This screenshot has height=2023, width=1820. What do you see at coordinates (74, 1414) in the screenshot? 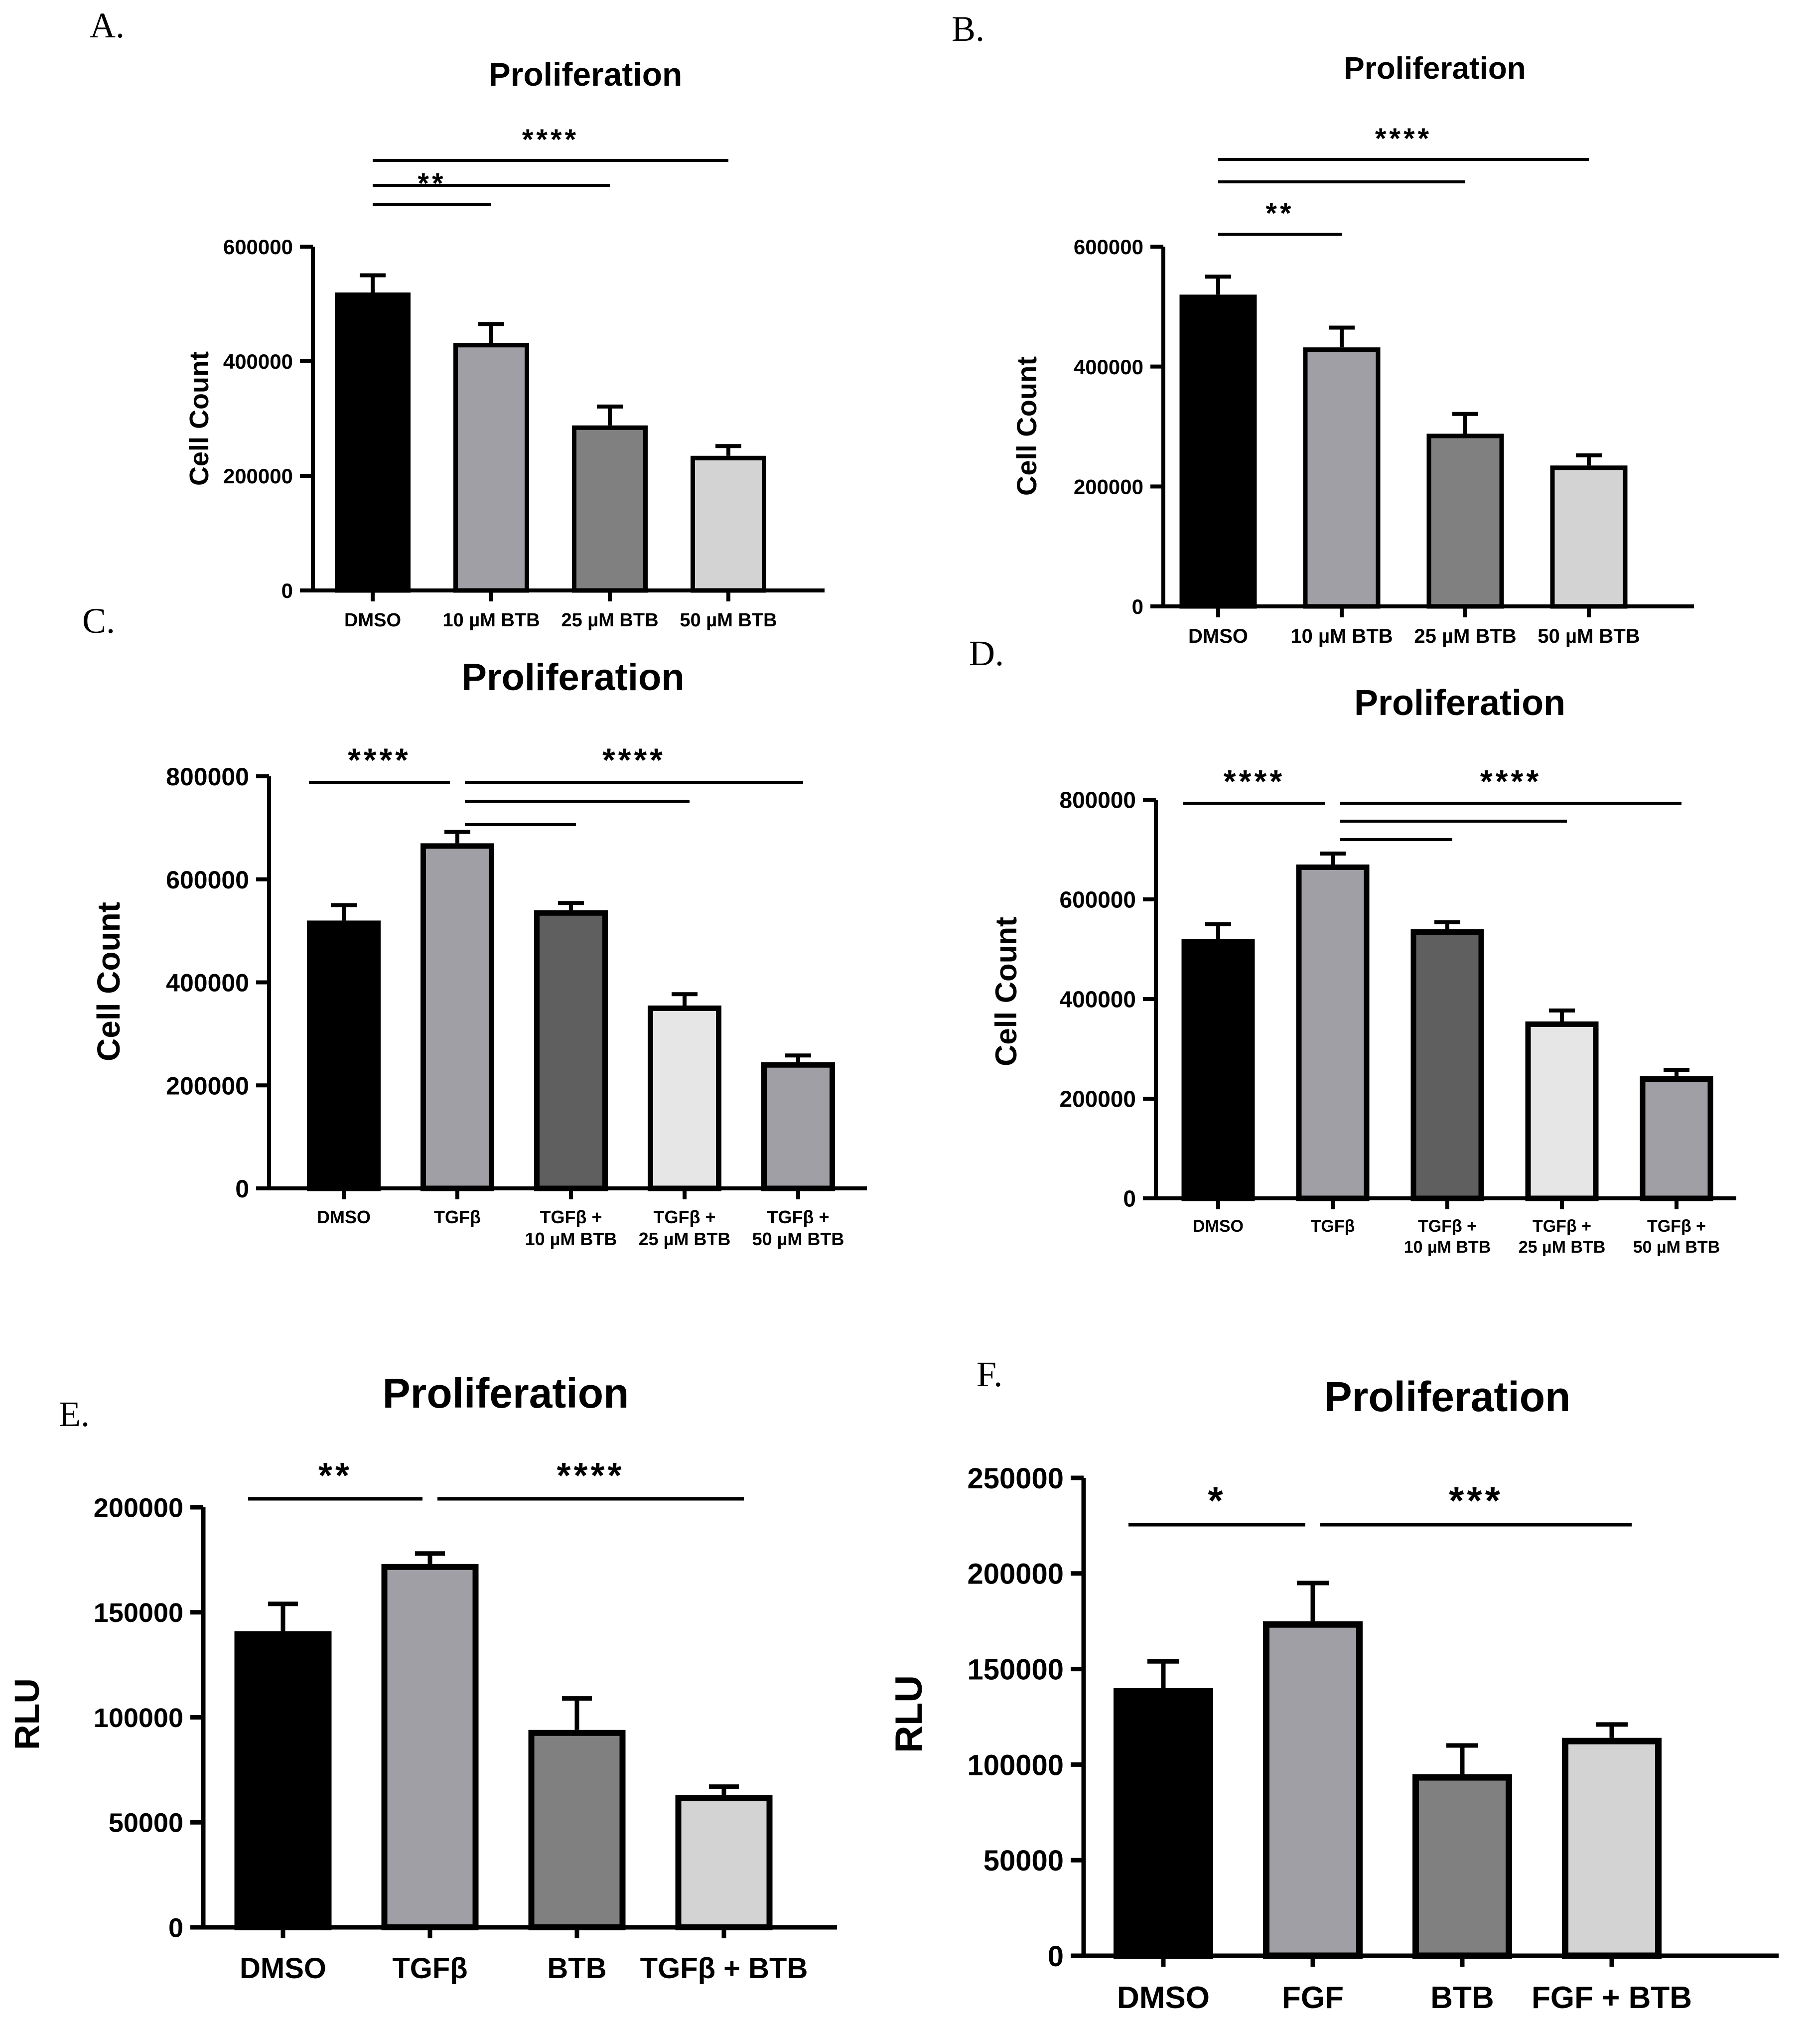
I see `panel-e-letter: E.` at bounding box center [74, 1414].